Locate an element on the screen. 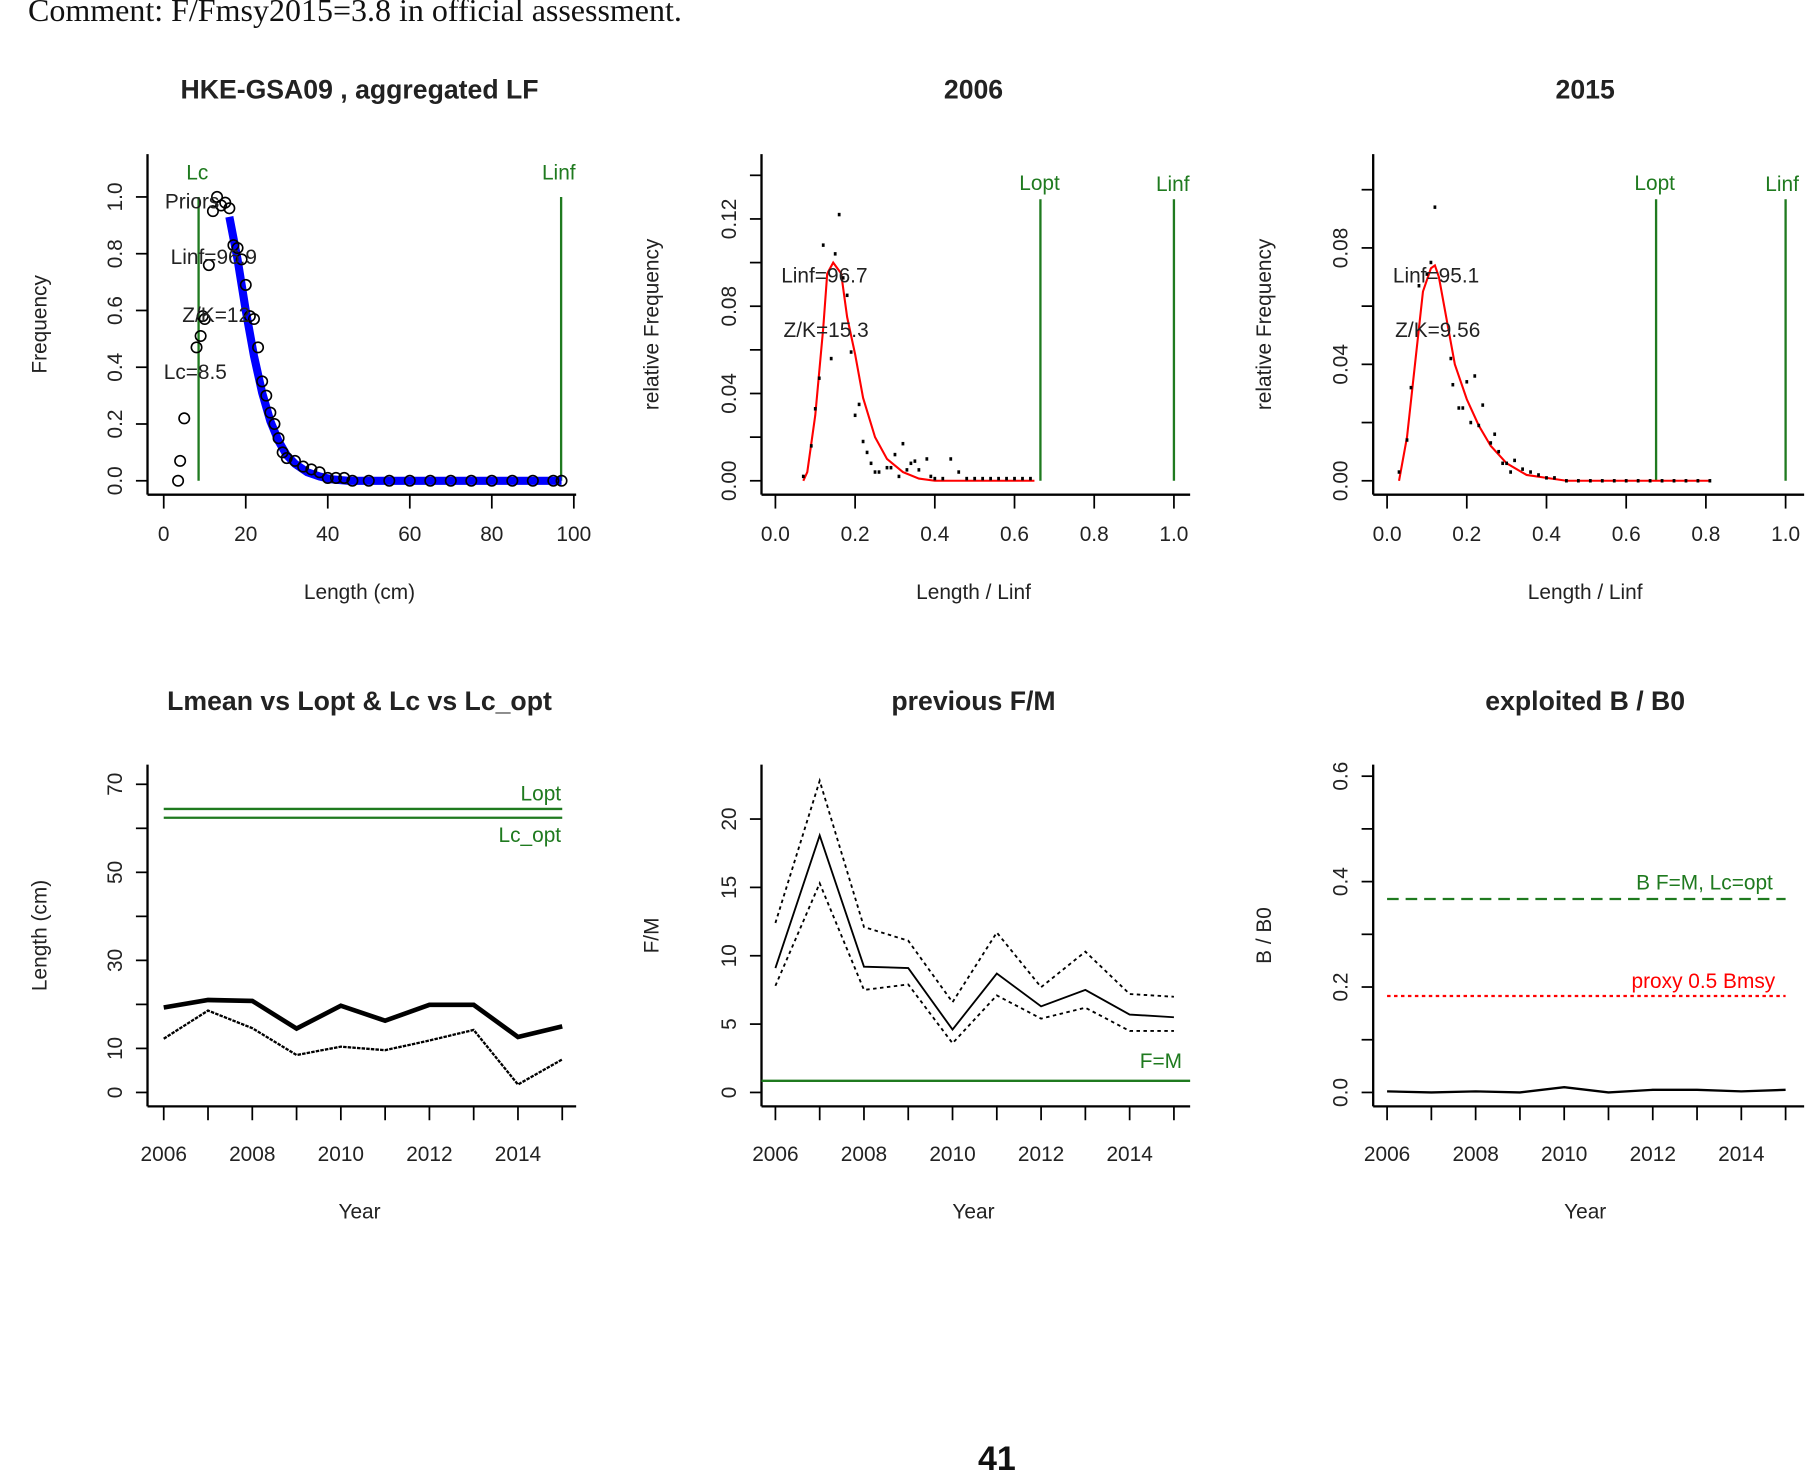  y-axis-label: relative Frequency is located at coordinates (1264, 324).